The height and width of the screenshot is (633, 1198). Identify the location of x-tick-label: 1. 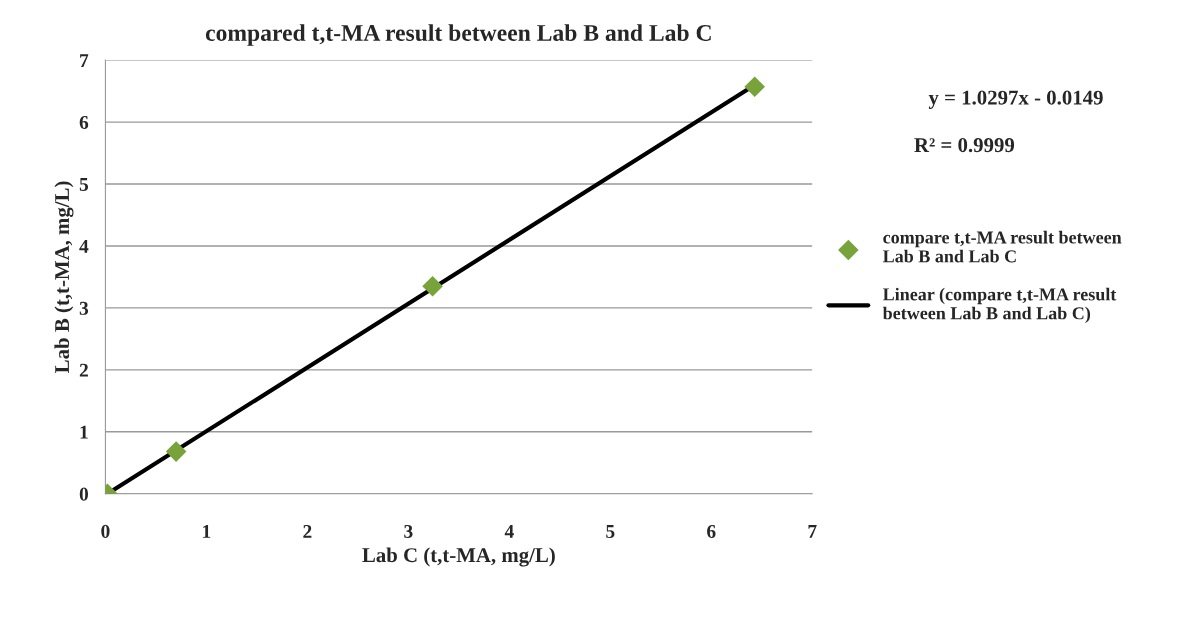
(207, 531).